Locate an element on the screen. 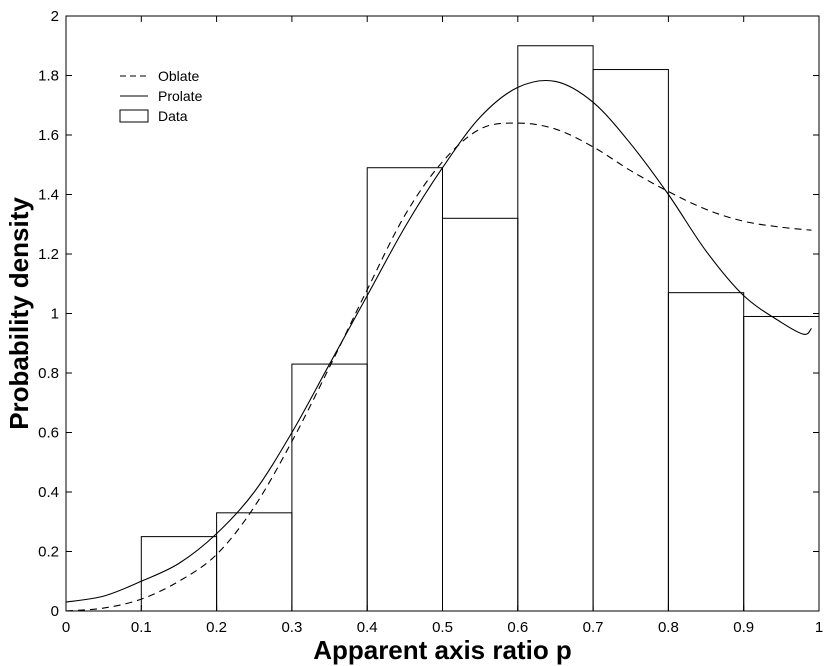 This screenshot has width=830, height=666. legend: Oblate Prolate Data is located at coordinates (165, 95).